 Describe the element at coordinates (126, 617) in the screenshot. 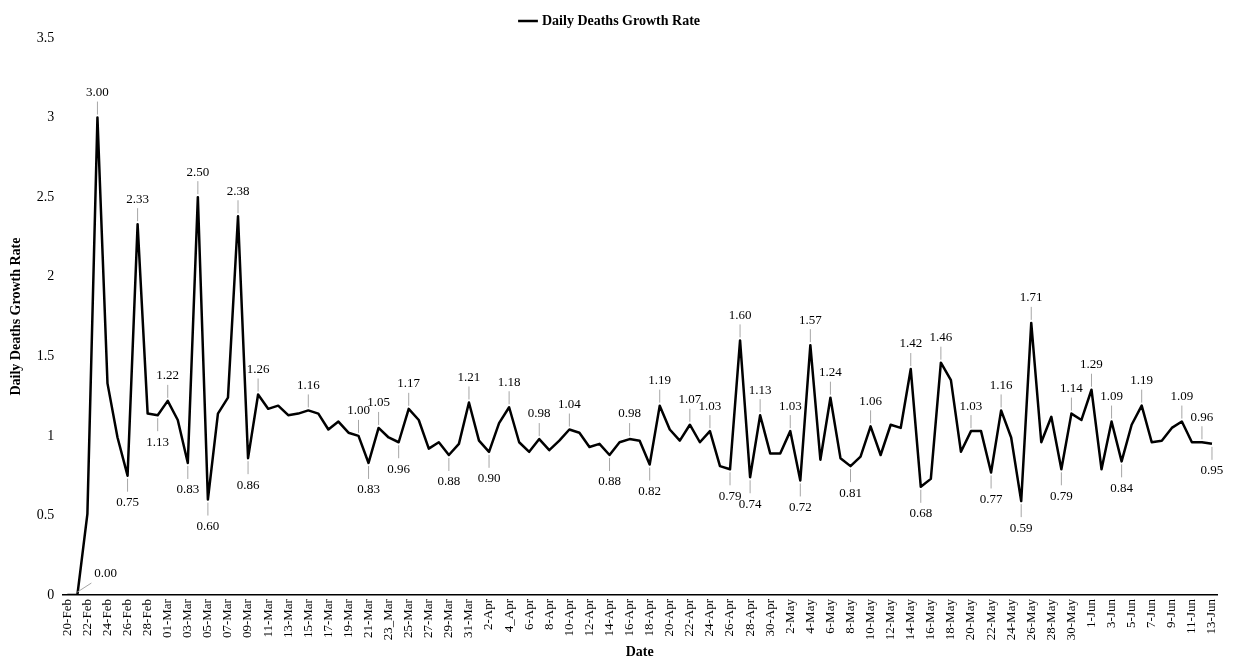

I see `x-tick-label: 26-Feb` at that location.